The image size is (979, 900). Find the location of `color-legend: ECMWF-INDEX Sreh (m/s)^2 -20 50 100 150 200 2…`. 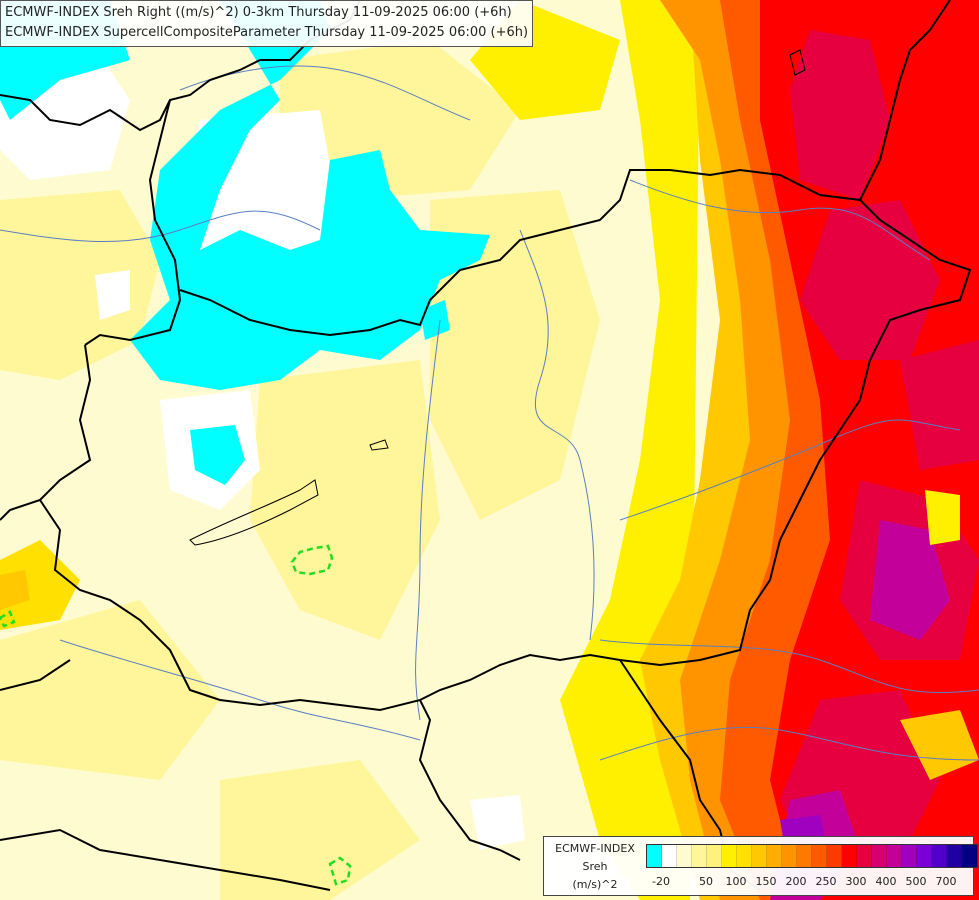

color-legend: ECMWF-INDEX Sreh (m/s)^2 -20 50 100 150 200 2… is located at coordinates (760, 866).